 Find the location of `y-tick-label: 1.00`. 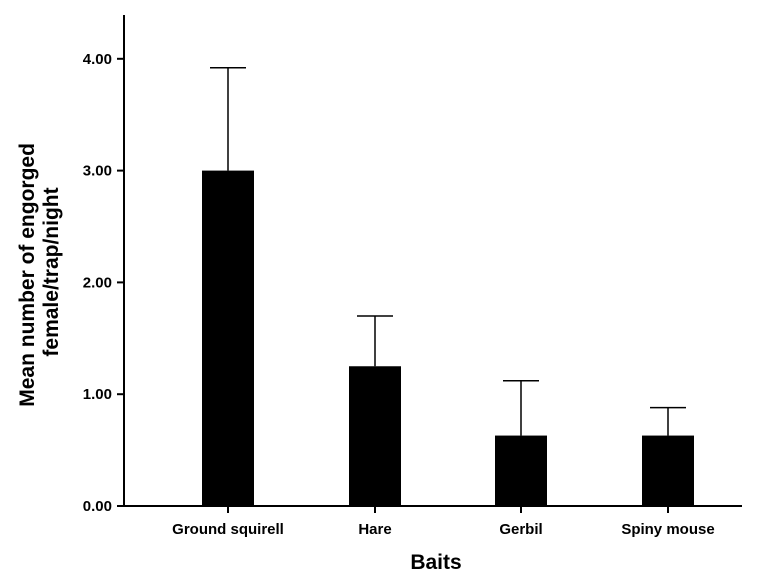

y-tick-label: 1.00 is located at coordinates (97, 394).